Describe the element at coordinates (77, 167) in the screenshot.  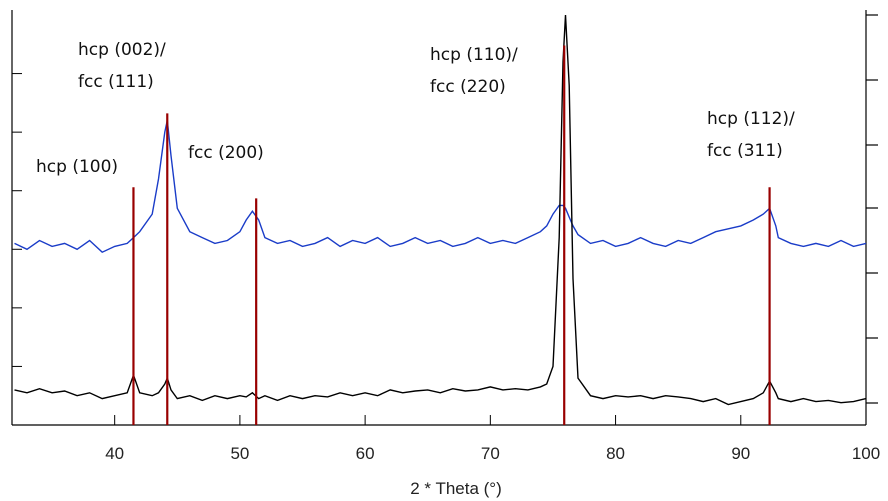
I see `peak-annotation: hcp (100)` at that location.